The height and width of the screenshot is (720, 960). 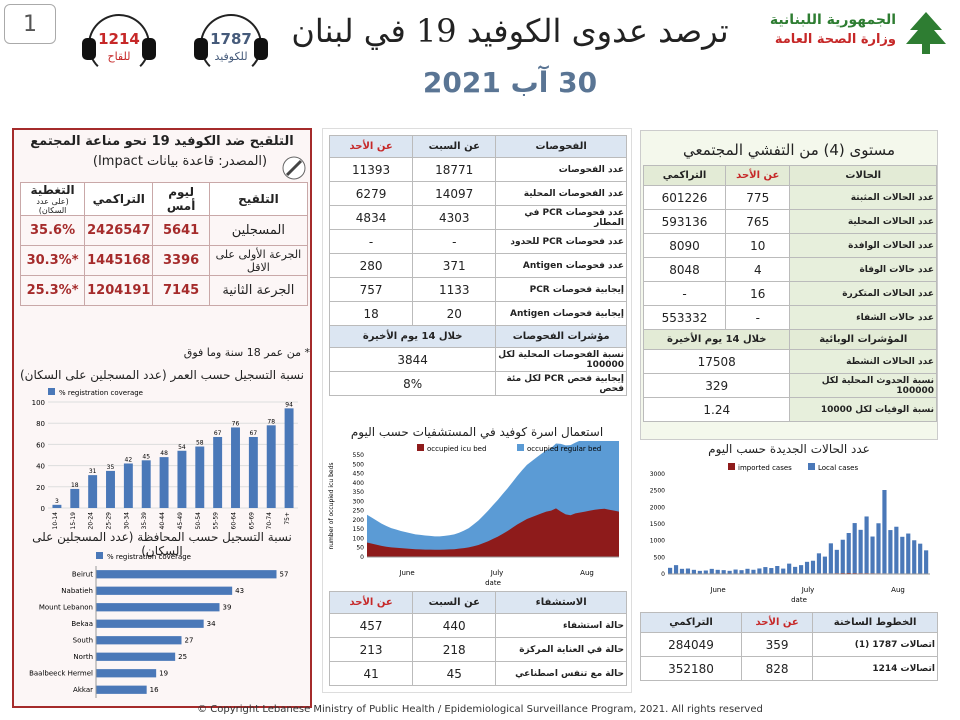 What do you see at coordinates (691, 668) in the screenshot?
I see `row-cumulative: 352180` at bounding box center [691, 668].